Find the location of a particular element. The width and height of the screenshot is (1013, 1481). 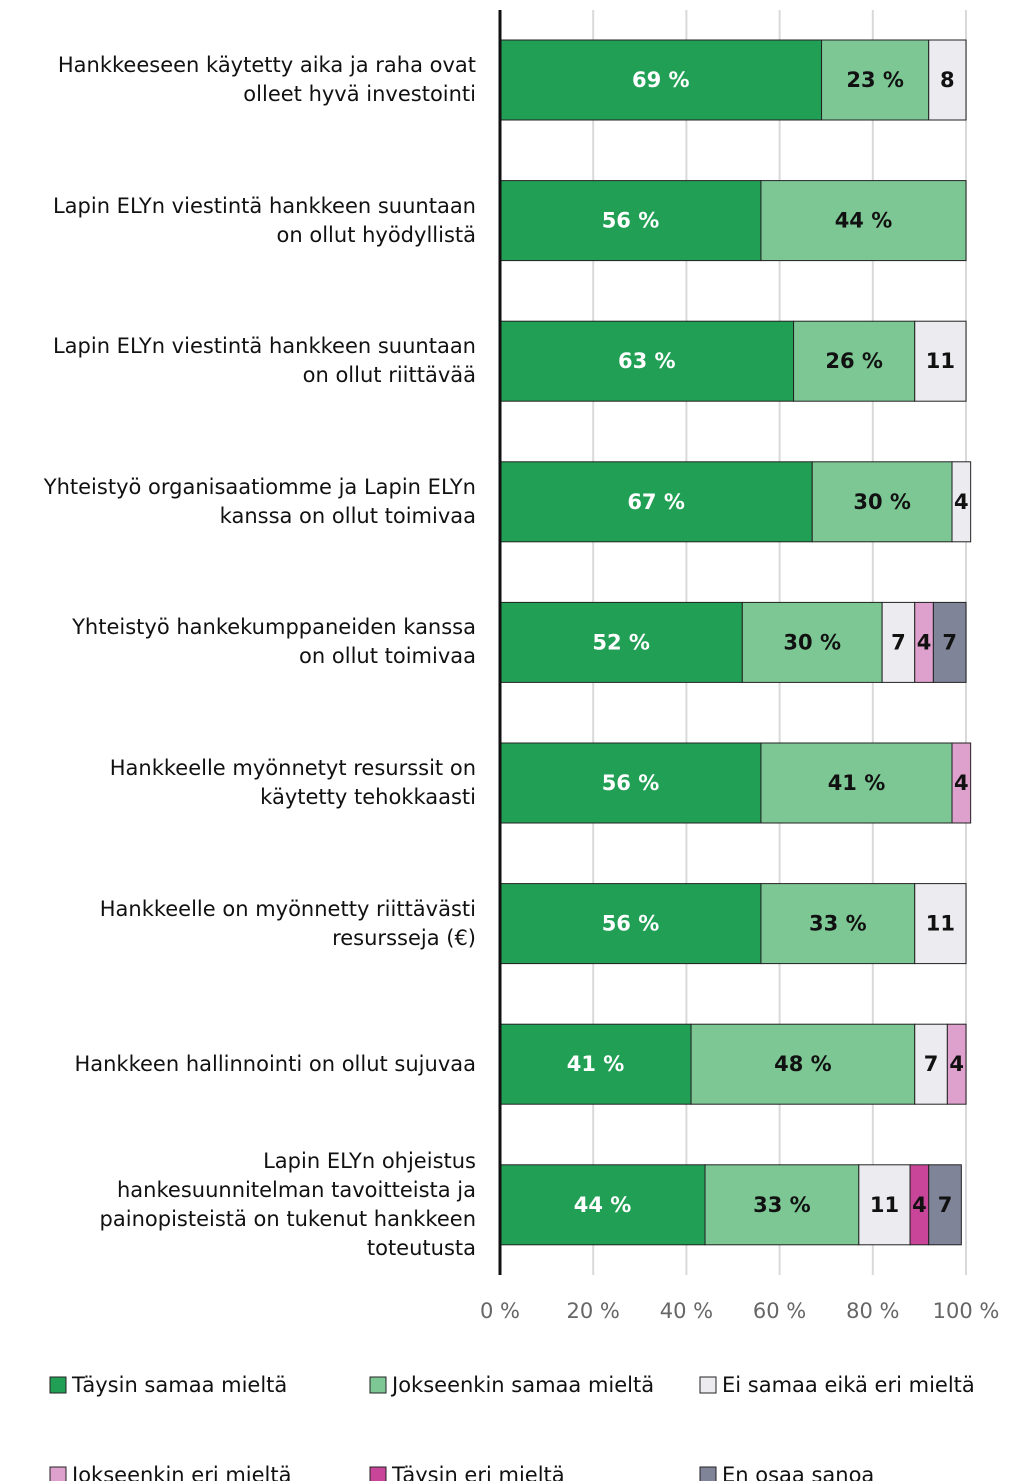

data-label: 69 % is located at coordinates (661, 80).